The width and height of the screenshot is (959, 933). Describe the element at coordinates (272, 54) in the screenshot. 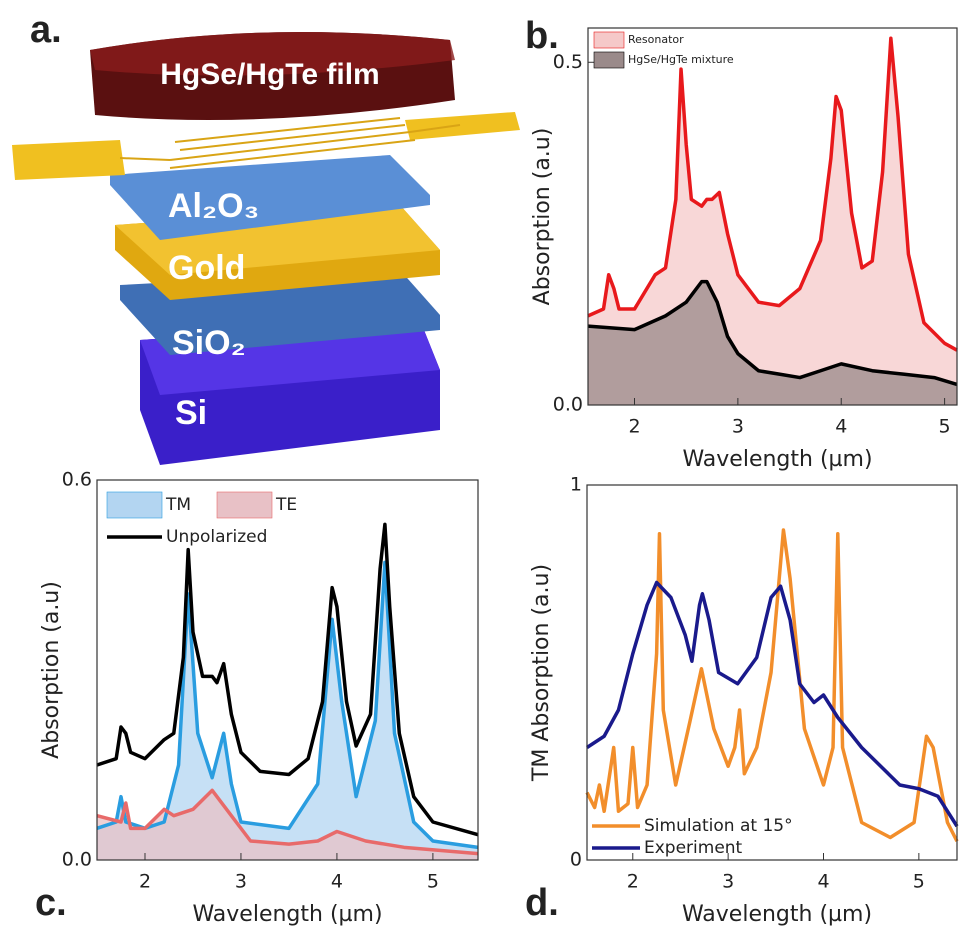

I see `film-top` at that location.